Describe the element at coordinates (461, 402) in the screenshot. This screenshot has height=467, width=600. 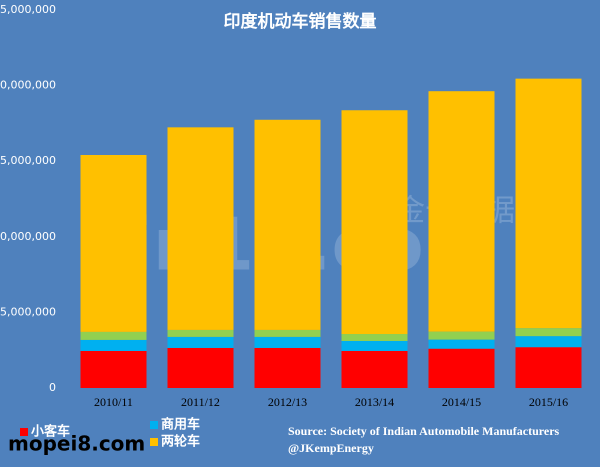
I see `x-tick-label: 2014/15` at that location.